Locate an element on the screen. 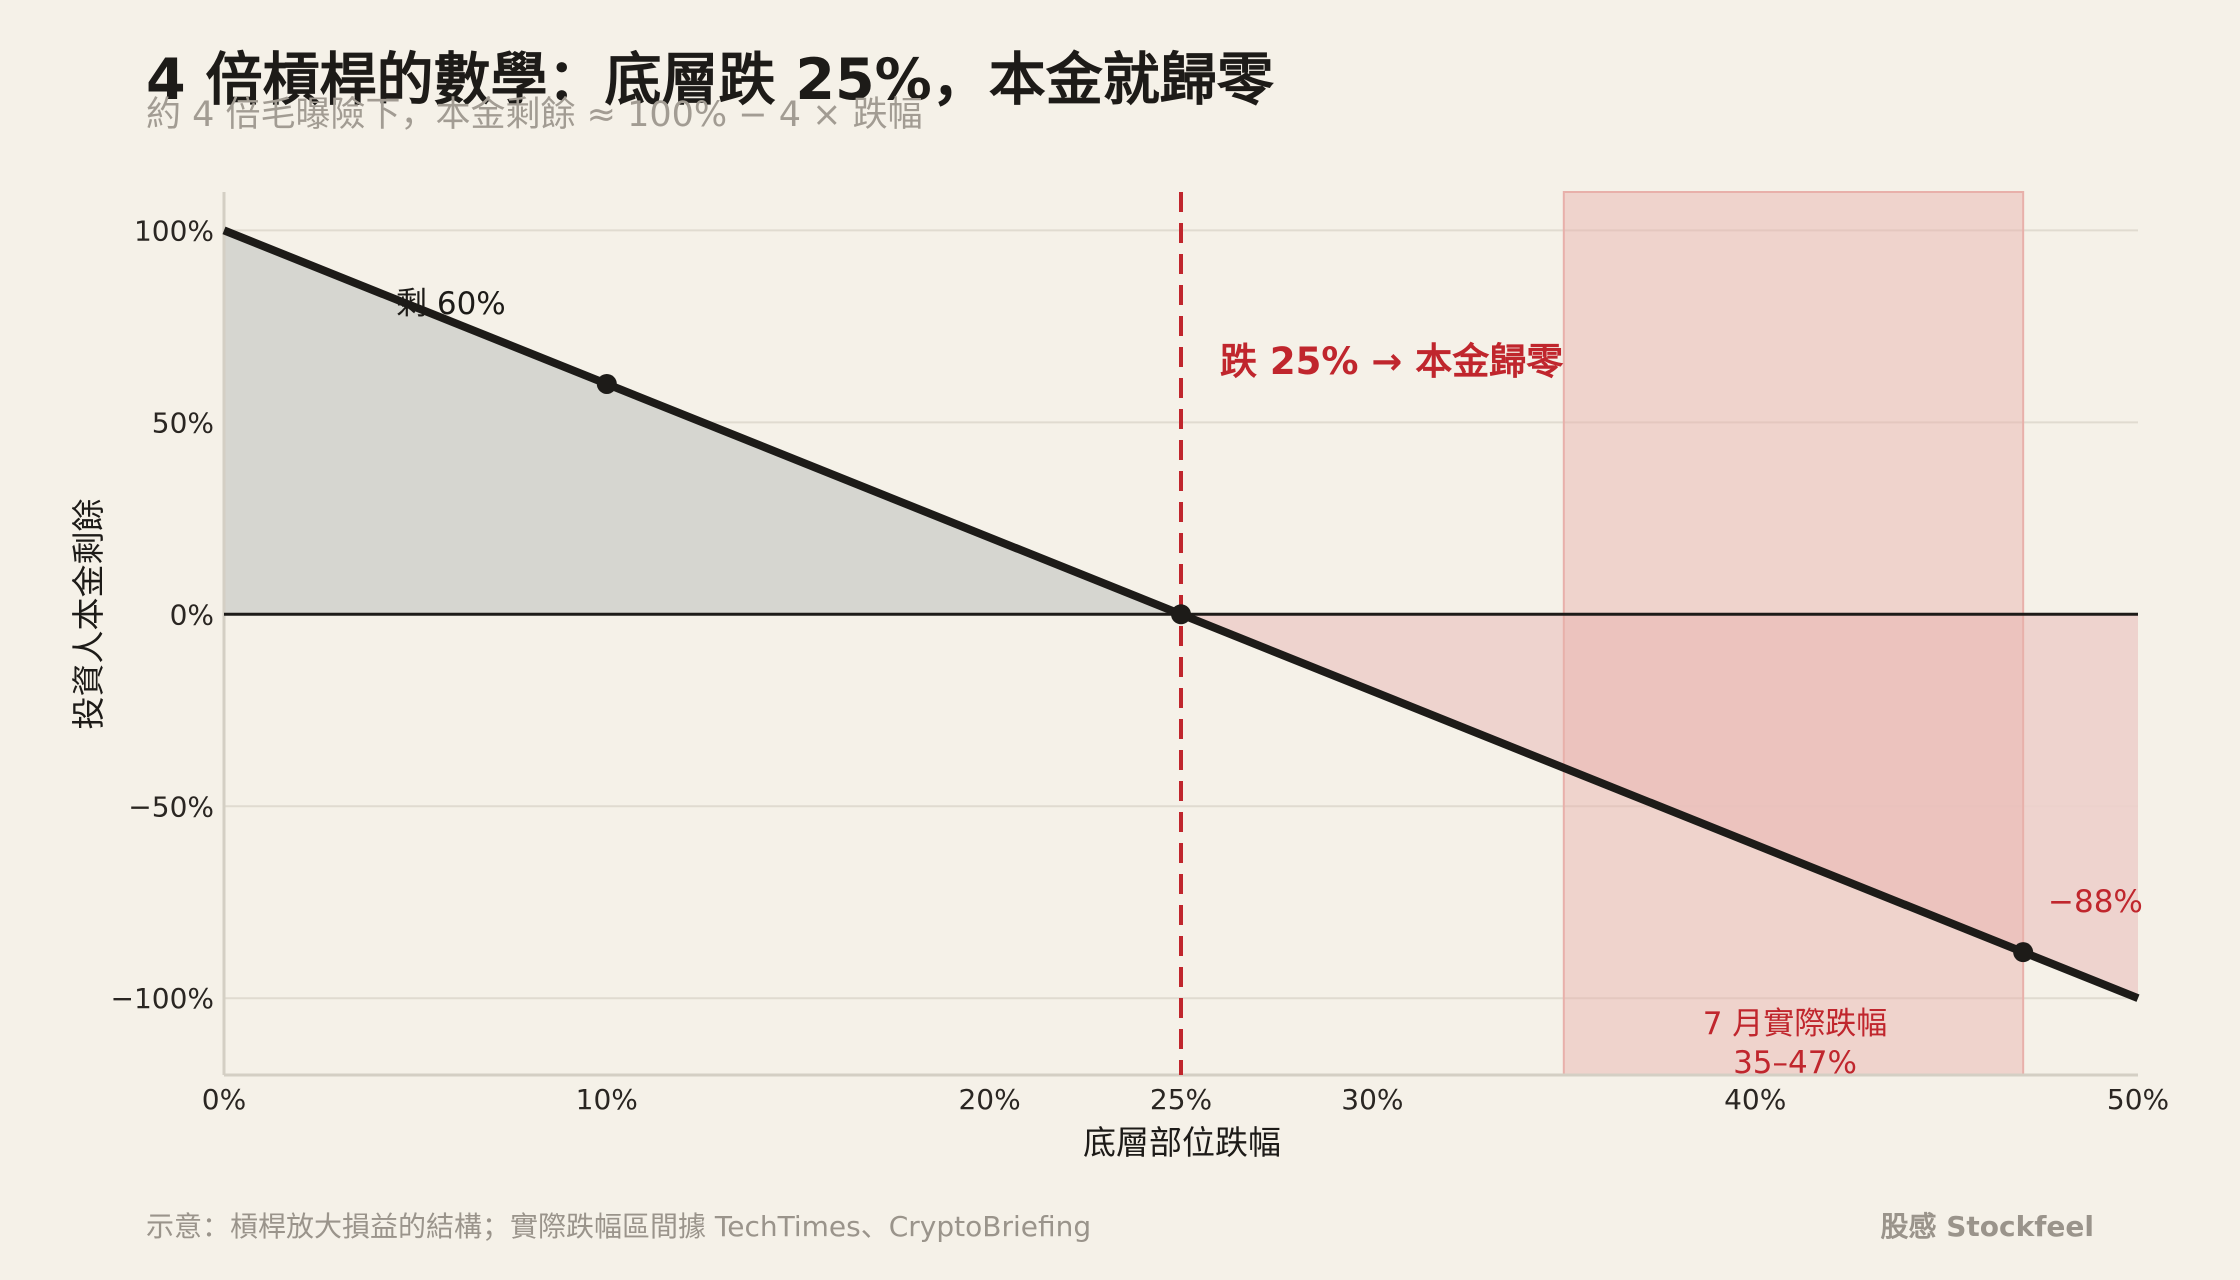 The width and height of the screenshot is (2240, 1280). x-tick-label: 10% is located at coordinates (607, 1099).